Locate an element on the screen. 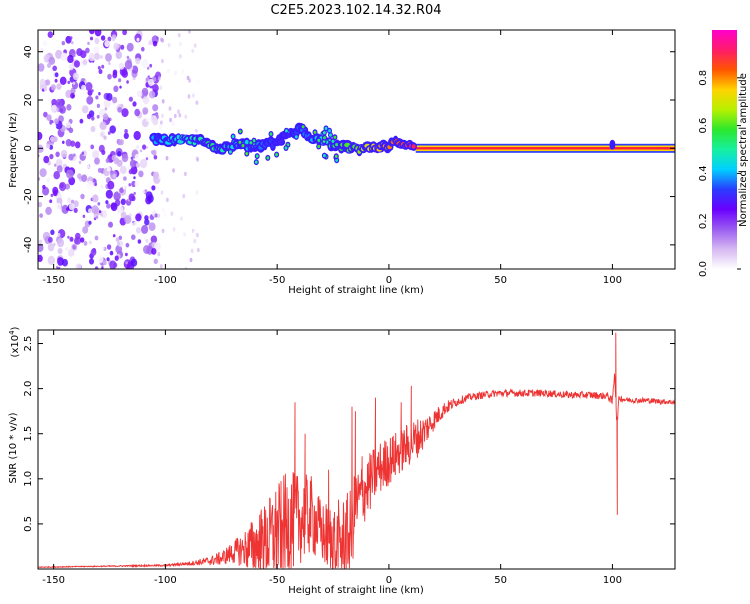  y-tick-label: 1.5 is located at coordinates (28, 434).